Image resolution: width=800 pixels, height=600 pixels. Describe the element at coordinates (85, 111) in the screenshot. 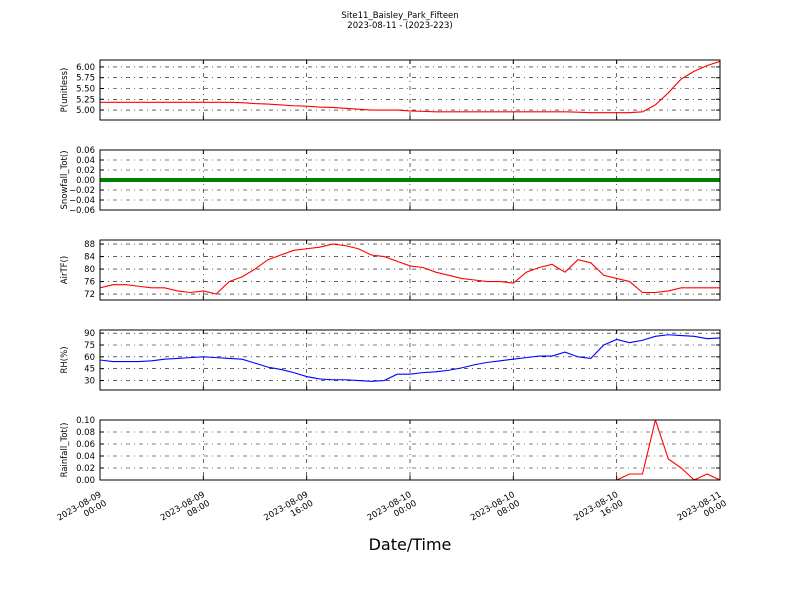

I see `y-tick-label: 5.00` at that location.